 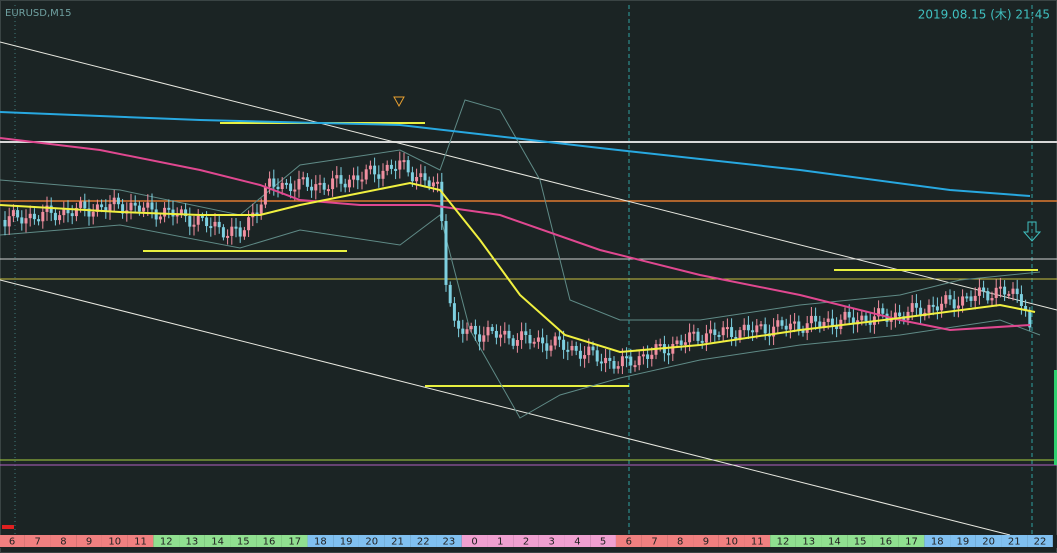 I want to click on time-label: 6, so click(x=629, y=542).